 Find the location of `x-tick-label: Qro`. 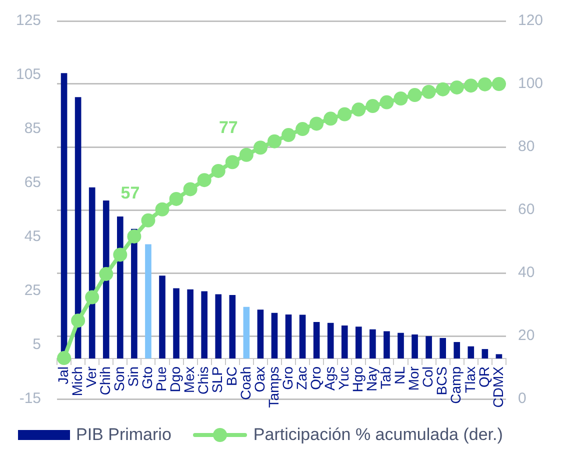

x-tick-label: Qro is located at coordinates (315, 378).